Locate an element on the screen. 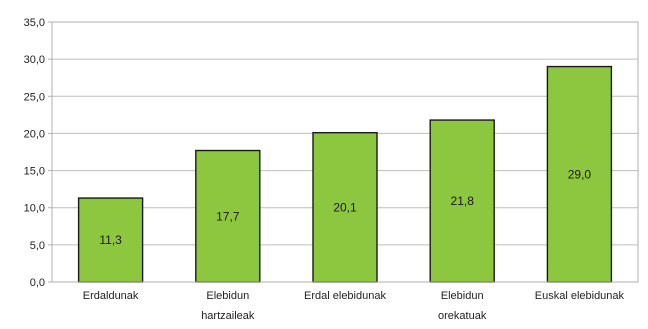  y-tick-label: 30,0 is located at coordinates (34, 60).